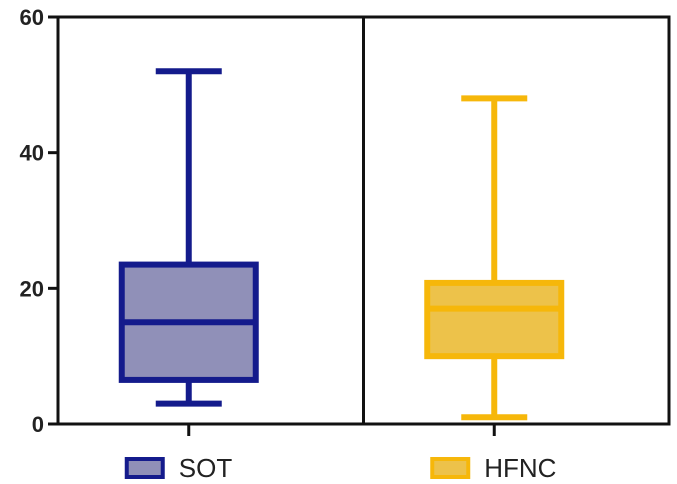  I want to click on legend-item-sot: SOT, so click(178, 468).